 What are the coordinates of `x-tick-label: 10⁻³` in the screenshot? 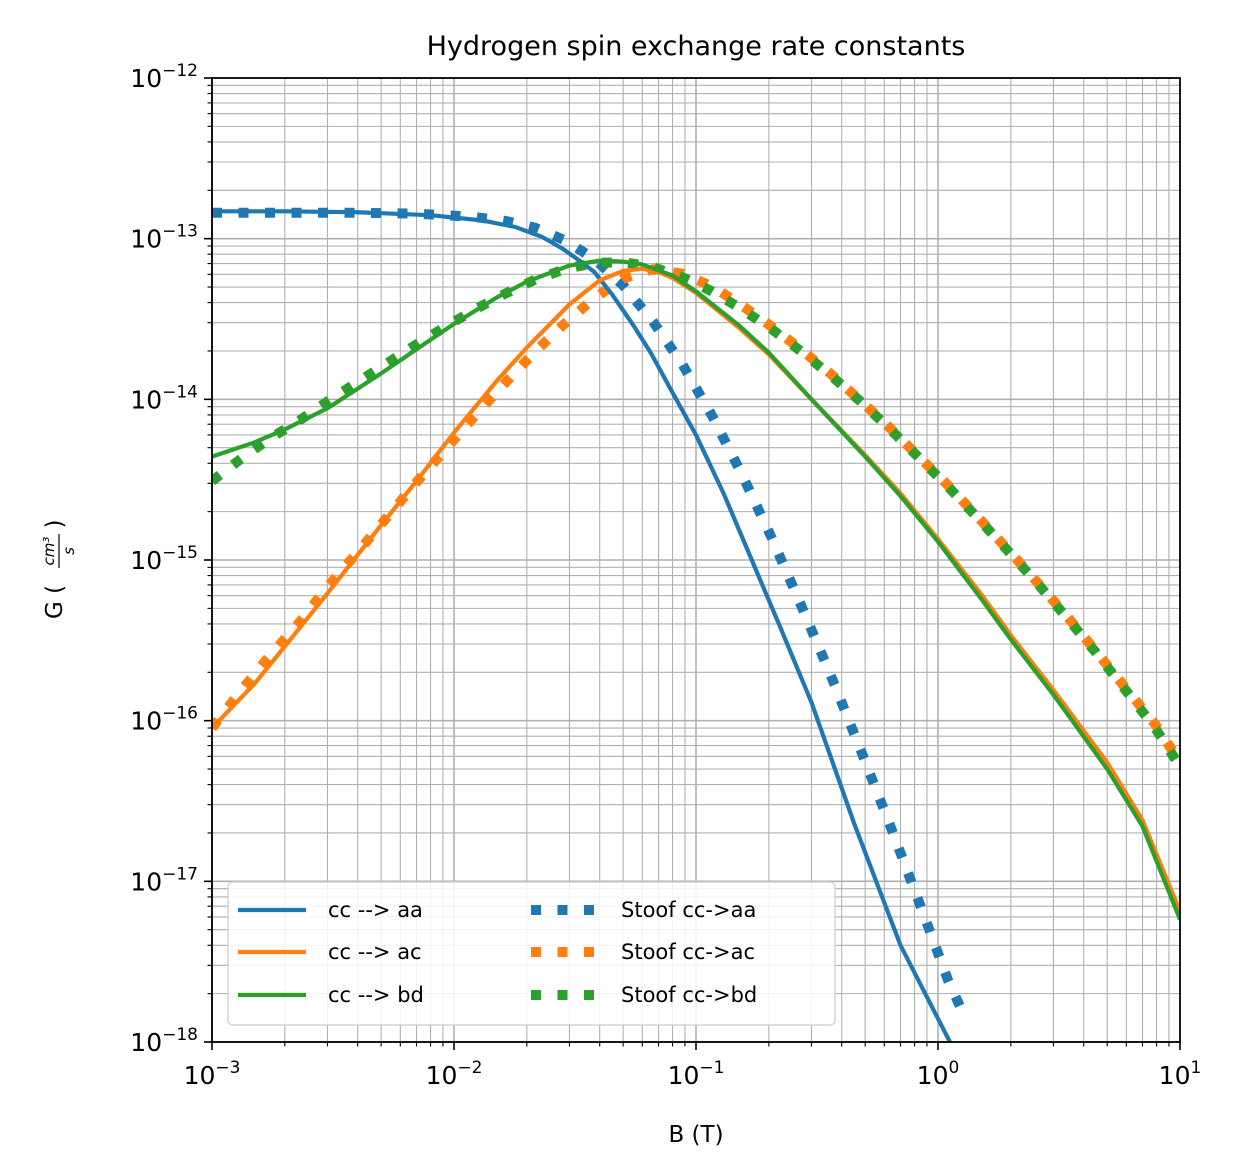 It's located at (212, 1074).